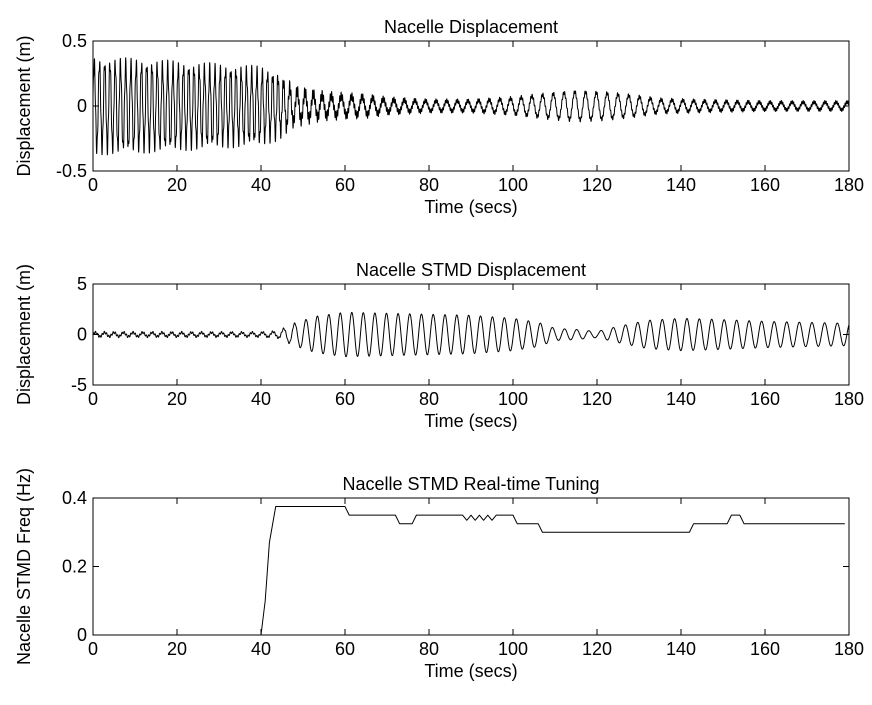  Describe the element at coordinates (74, 41) in the screenshot. I see `y-tick-label: 0.5` at that location.